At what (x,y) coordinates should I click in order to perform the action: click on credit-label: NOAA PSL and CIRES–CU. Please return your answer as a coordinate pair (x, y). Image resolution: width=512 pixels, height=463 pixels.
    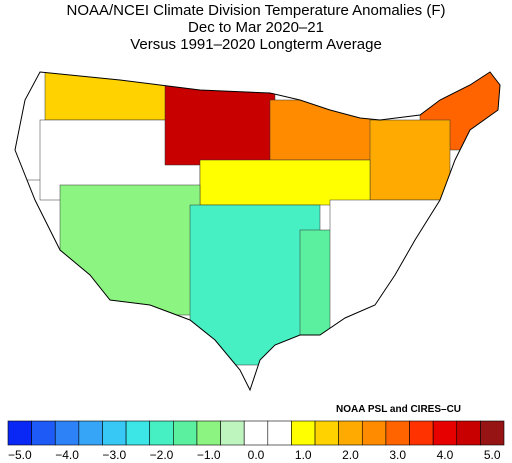
    Looking at the image, I should click on (399, 409).